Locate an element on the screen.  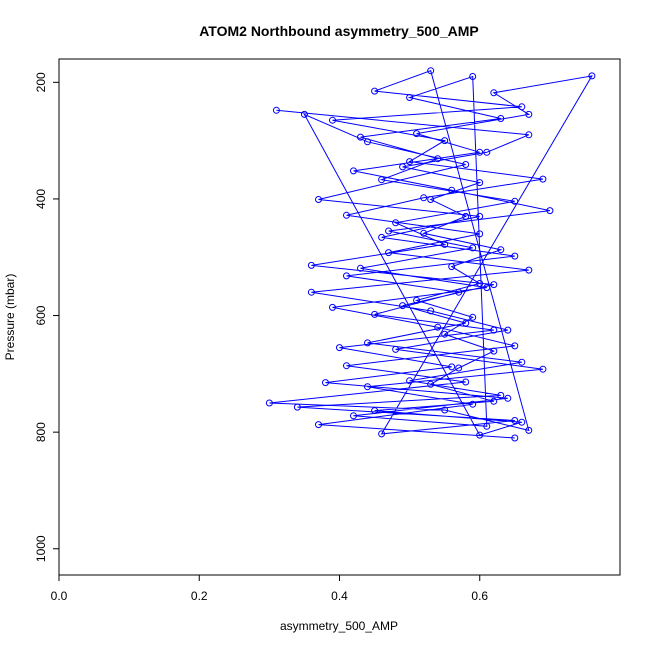
chart-title: ATOM2 Northbound asymmetry_500_AMP is located at coordinates (339, 31).